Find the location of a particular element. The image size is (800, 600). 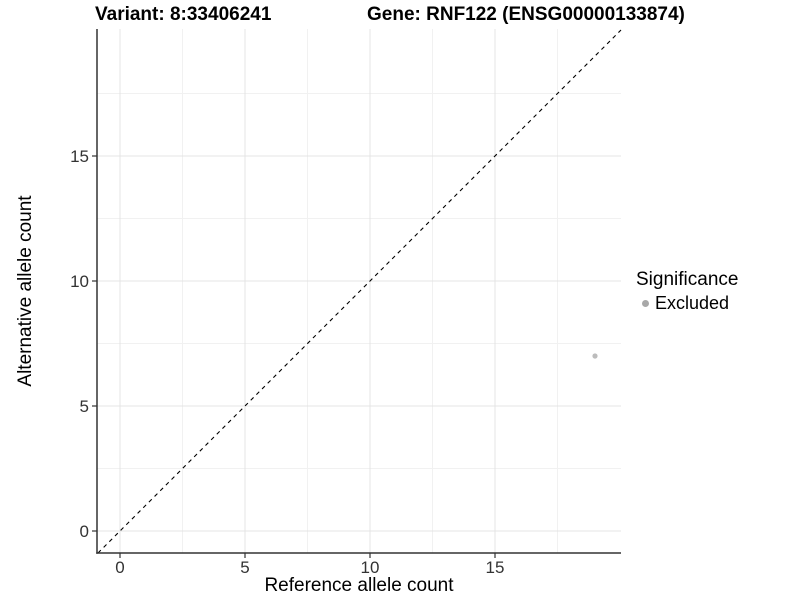

y-tick-label: 10 is located at coordinates (79, 281).